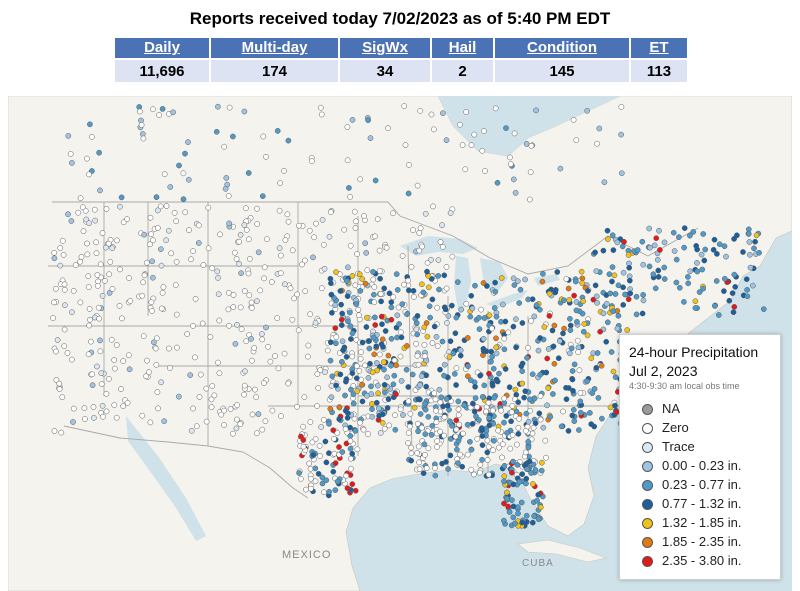  What do you see at coordinates (385, 47) in the screenshot?
I see `sigwx-link: SigWx` at bounding box center [385, 47].